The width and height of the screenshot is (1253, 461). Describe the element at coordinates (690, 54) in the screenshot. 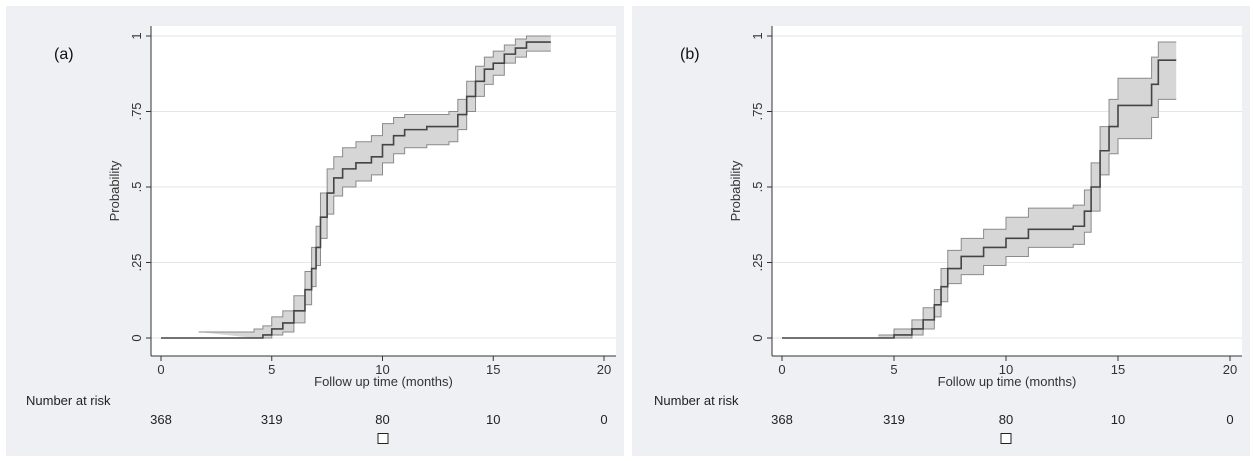

I see `panel-label: (b)` at that location.